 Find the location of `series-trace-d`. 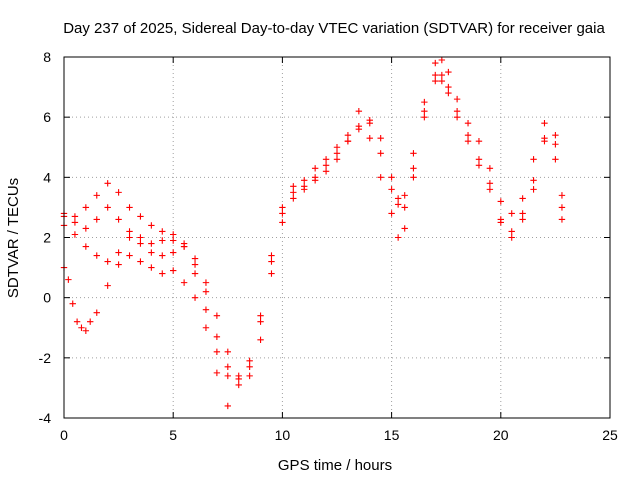

series-trace-d is located at coordinates (145, 331).